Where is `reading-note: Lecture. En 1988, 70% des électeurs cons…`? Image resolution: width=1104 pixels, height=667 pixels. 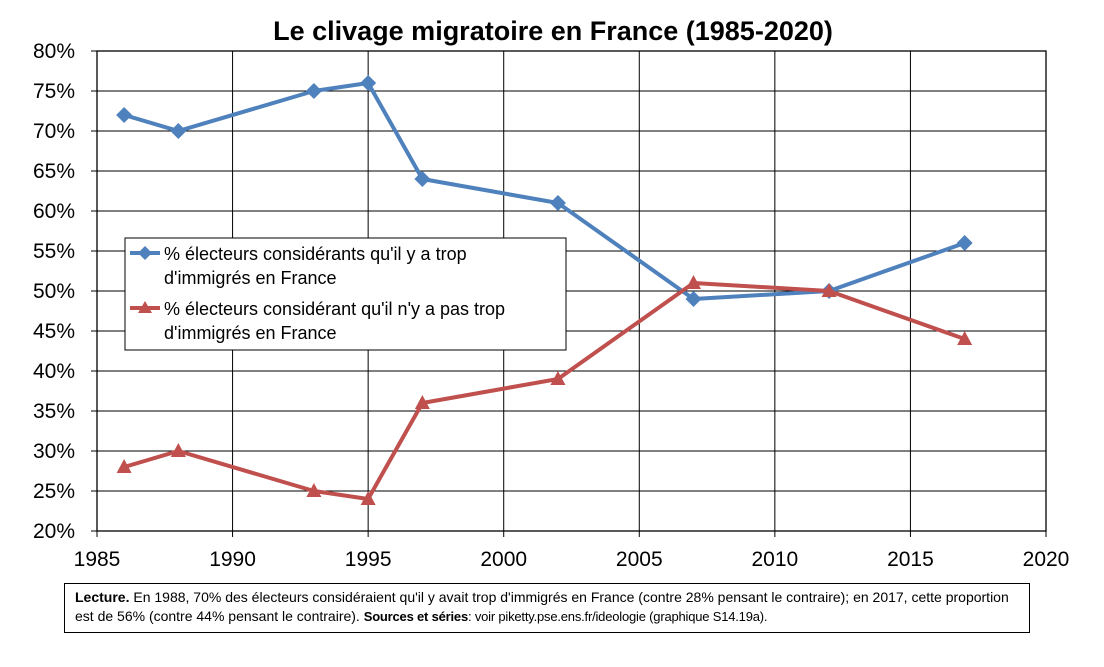 reading-note: Lecture. En 1988, 70% des électeurs cons… is located at coordinates (547, 608).